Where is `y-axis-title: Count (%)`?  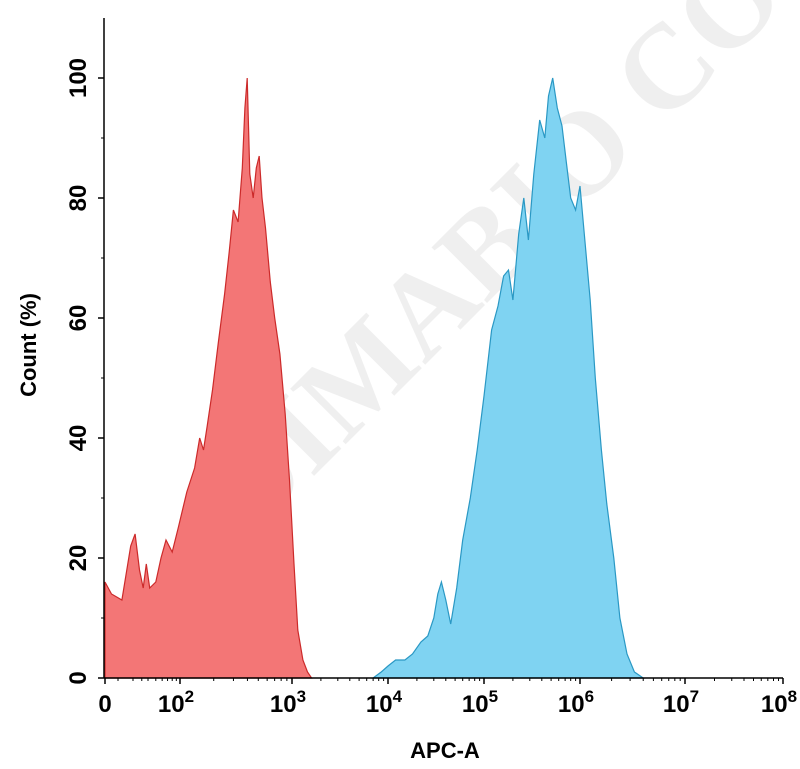 y-axis-title: Count (%) is located at coordinates (28, 345).